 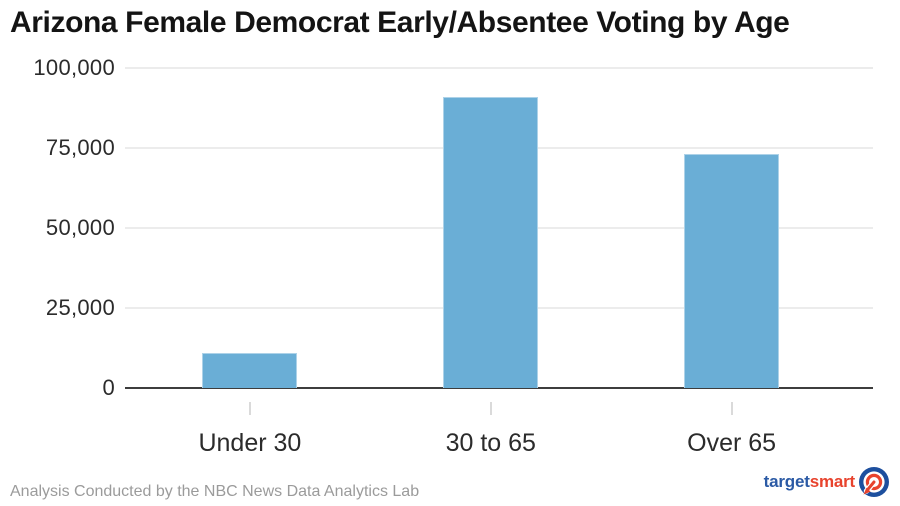 I want to click on y-axis-labels: 100,000 75,000 50,000 25,000 0, so click(x=57, y=227).